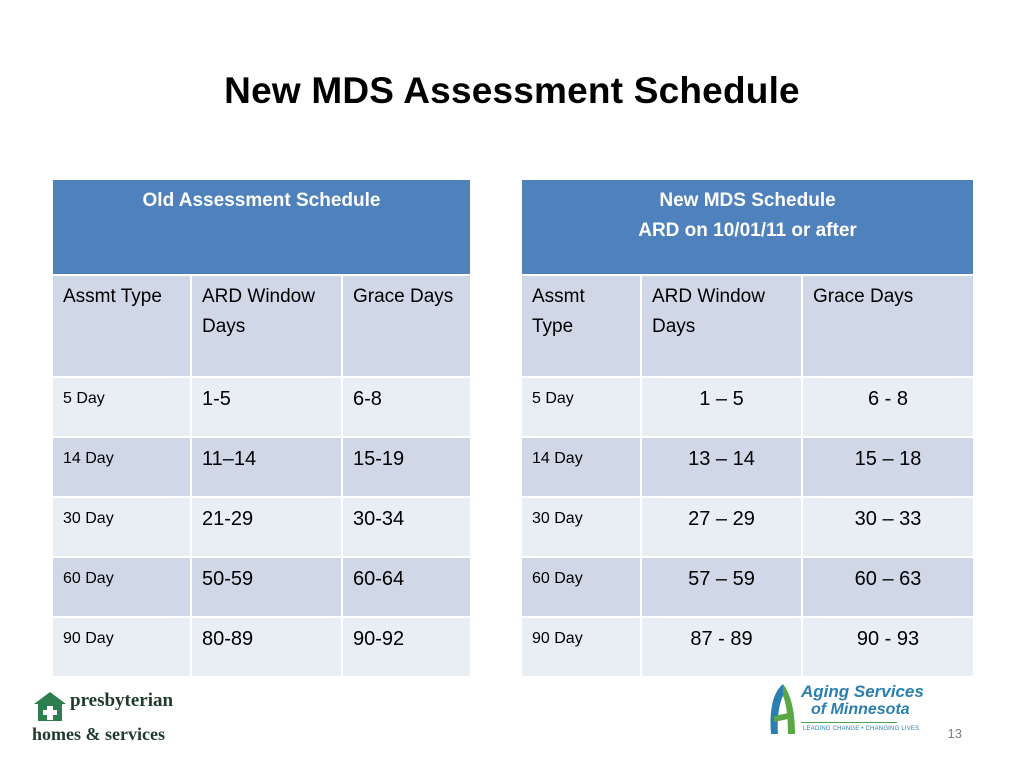 The image size is (1024, 768). I want to click on old-table-header: Old Assessment Schedule, so click(261, 227).